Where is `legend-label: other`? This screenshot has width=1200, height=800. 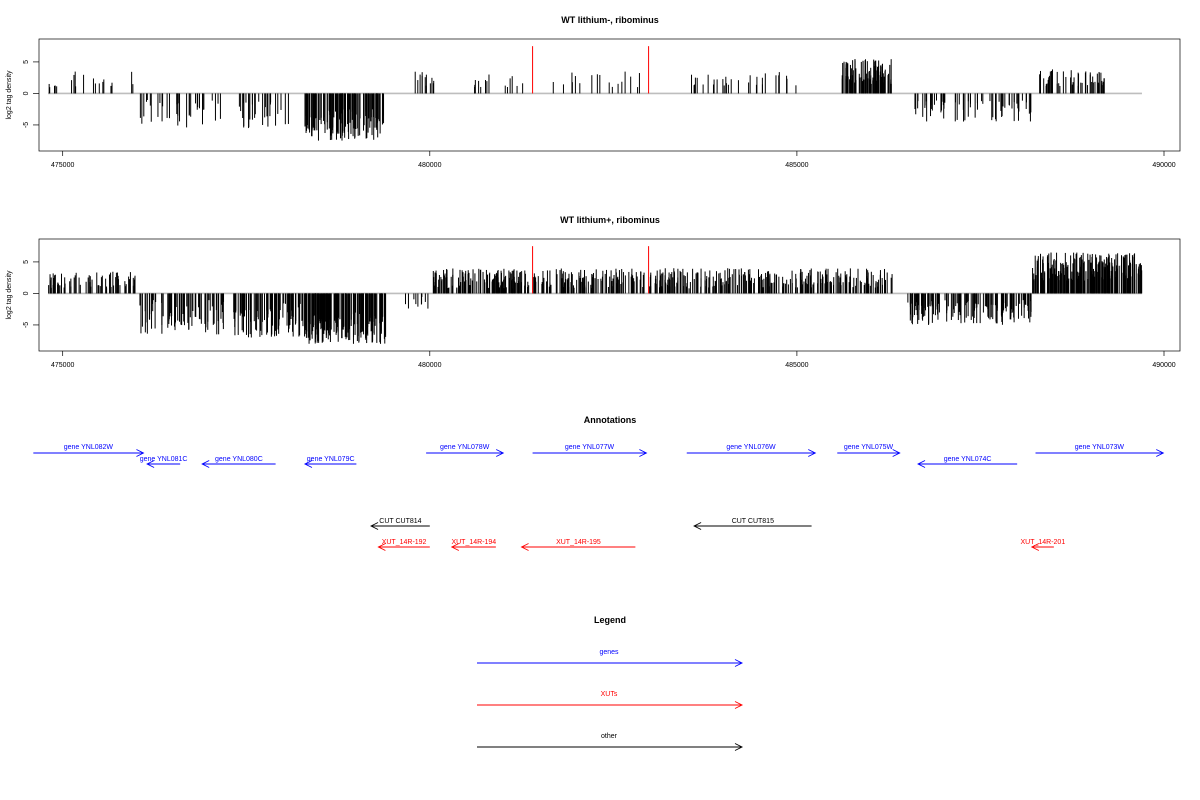
legend-label: other is located at coordinates (609, 736).